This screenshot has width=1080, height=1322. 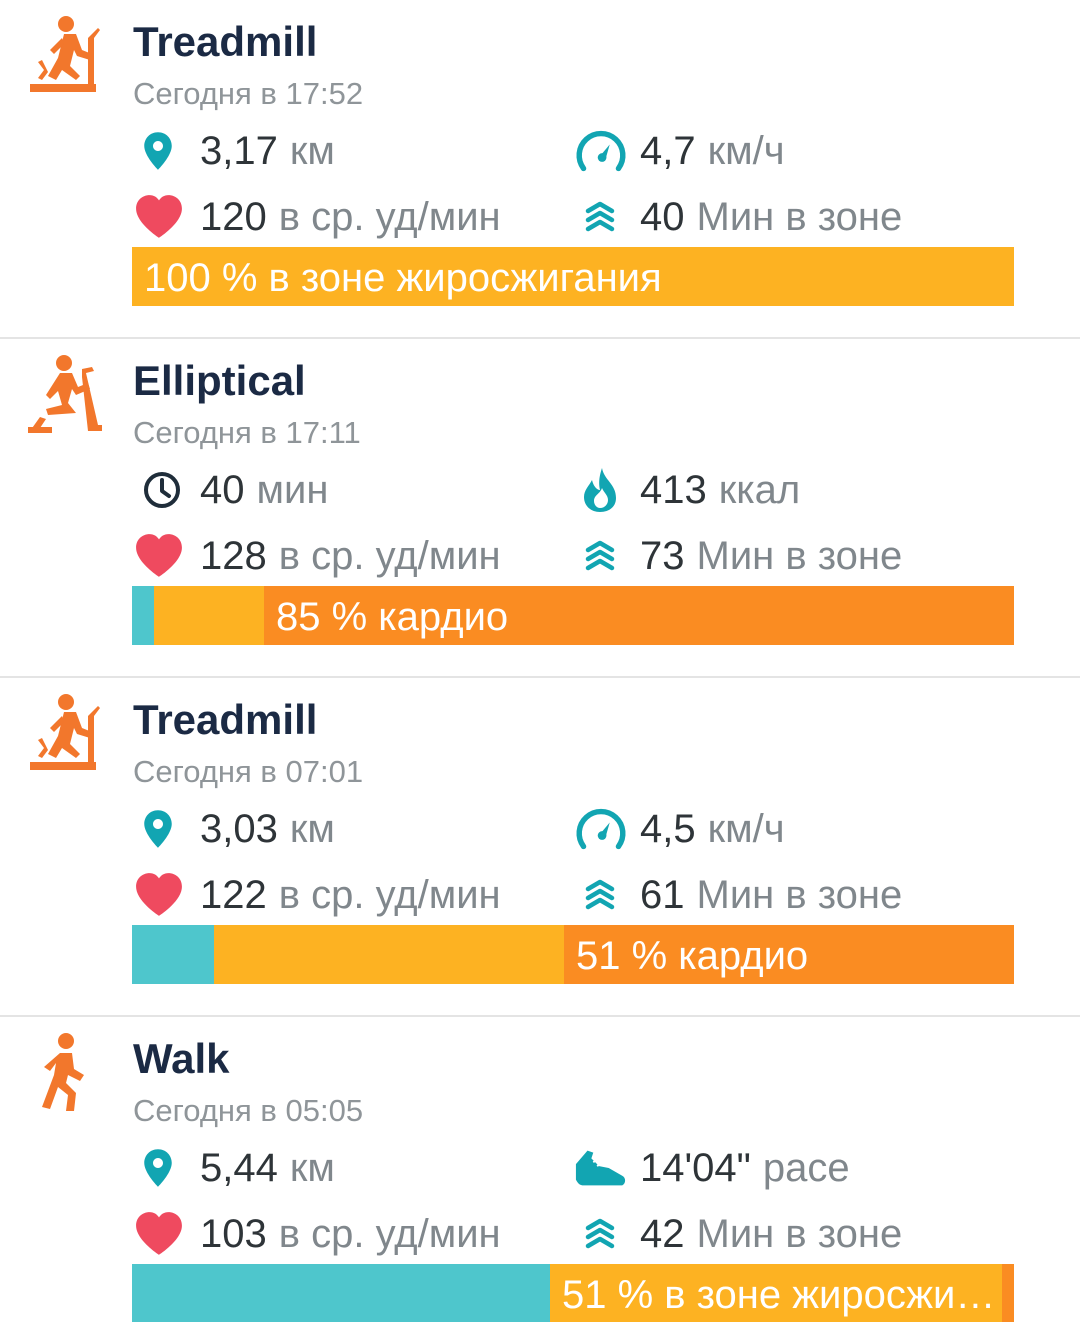 I want to click on duration-stat: 40 мин, so click(x=264, y=490).